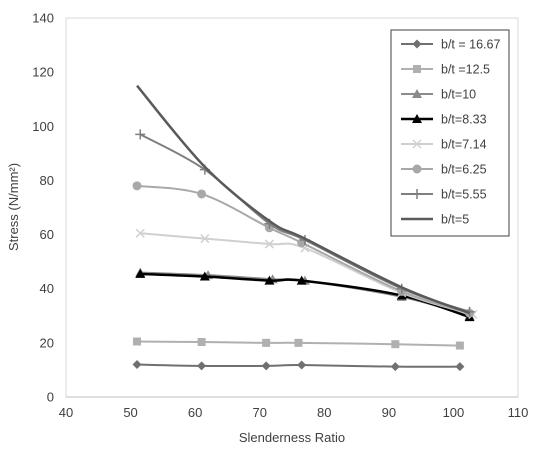  What do you see at coordinates (324, 412) in the screenshot?
I see `x-tick-label: 80` at bounding box center [324, 412].